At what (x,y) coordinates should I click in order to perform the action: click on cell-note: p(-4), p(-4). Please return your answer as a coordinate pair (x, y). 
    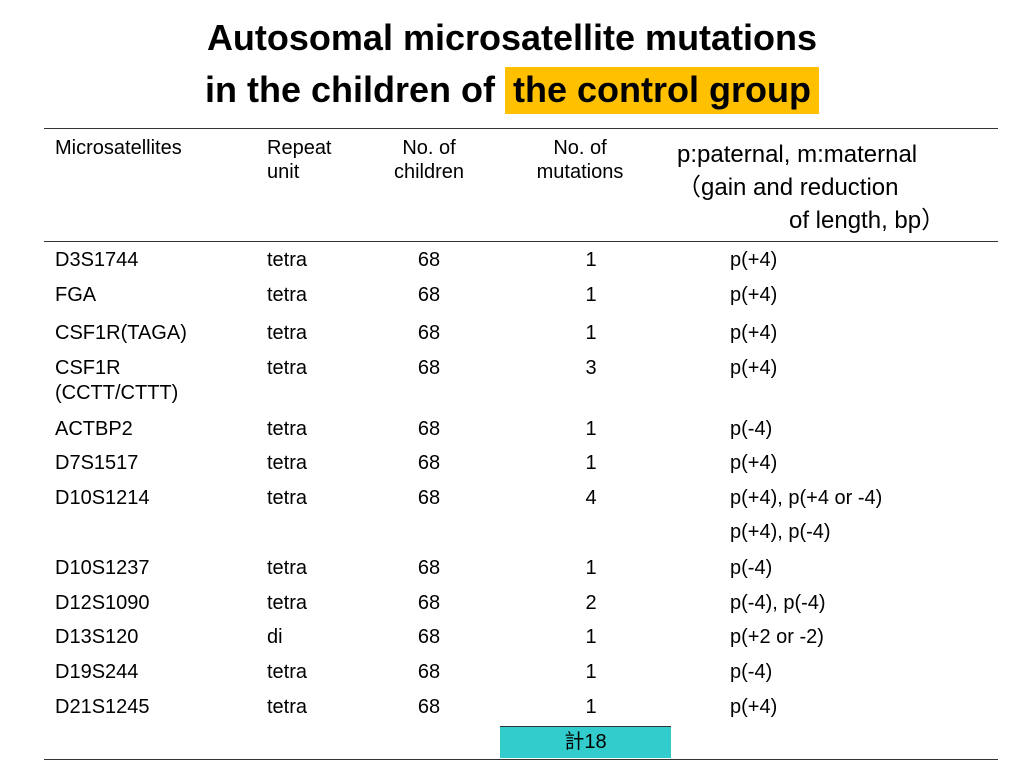
    Looking at the image, I should click on (778, 603).